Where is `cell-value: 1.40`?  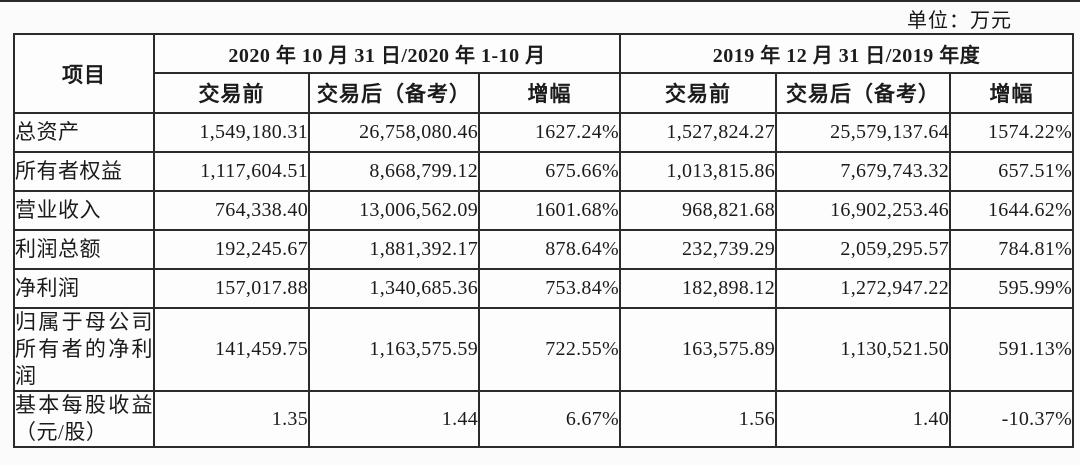 cell-value: 1.40 is located at coordinates (863, 419).